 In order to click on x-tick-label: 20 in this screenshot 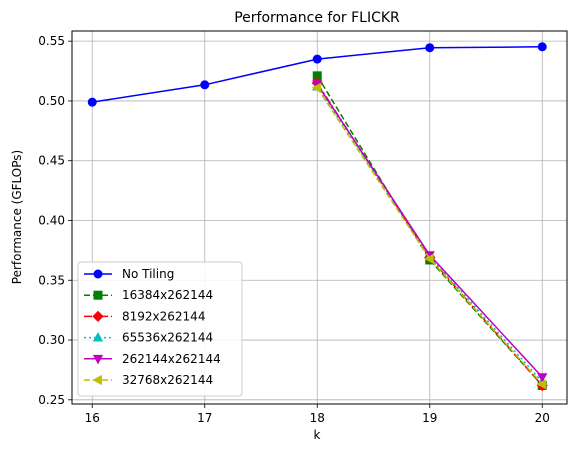, I will do `click(542, 418)`.